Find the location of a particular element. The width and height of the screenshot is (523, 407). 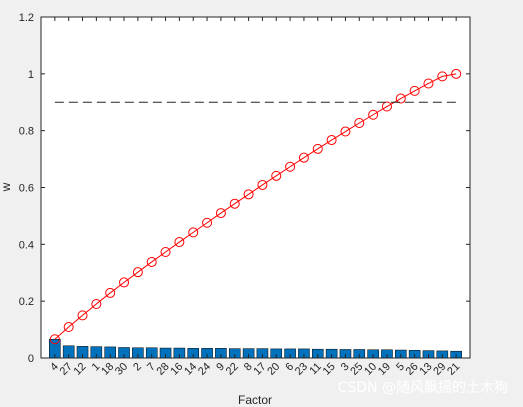

x-tick-label: 20 is located at coordinates (273, 369).